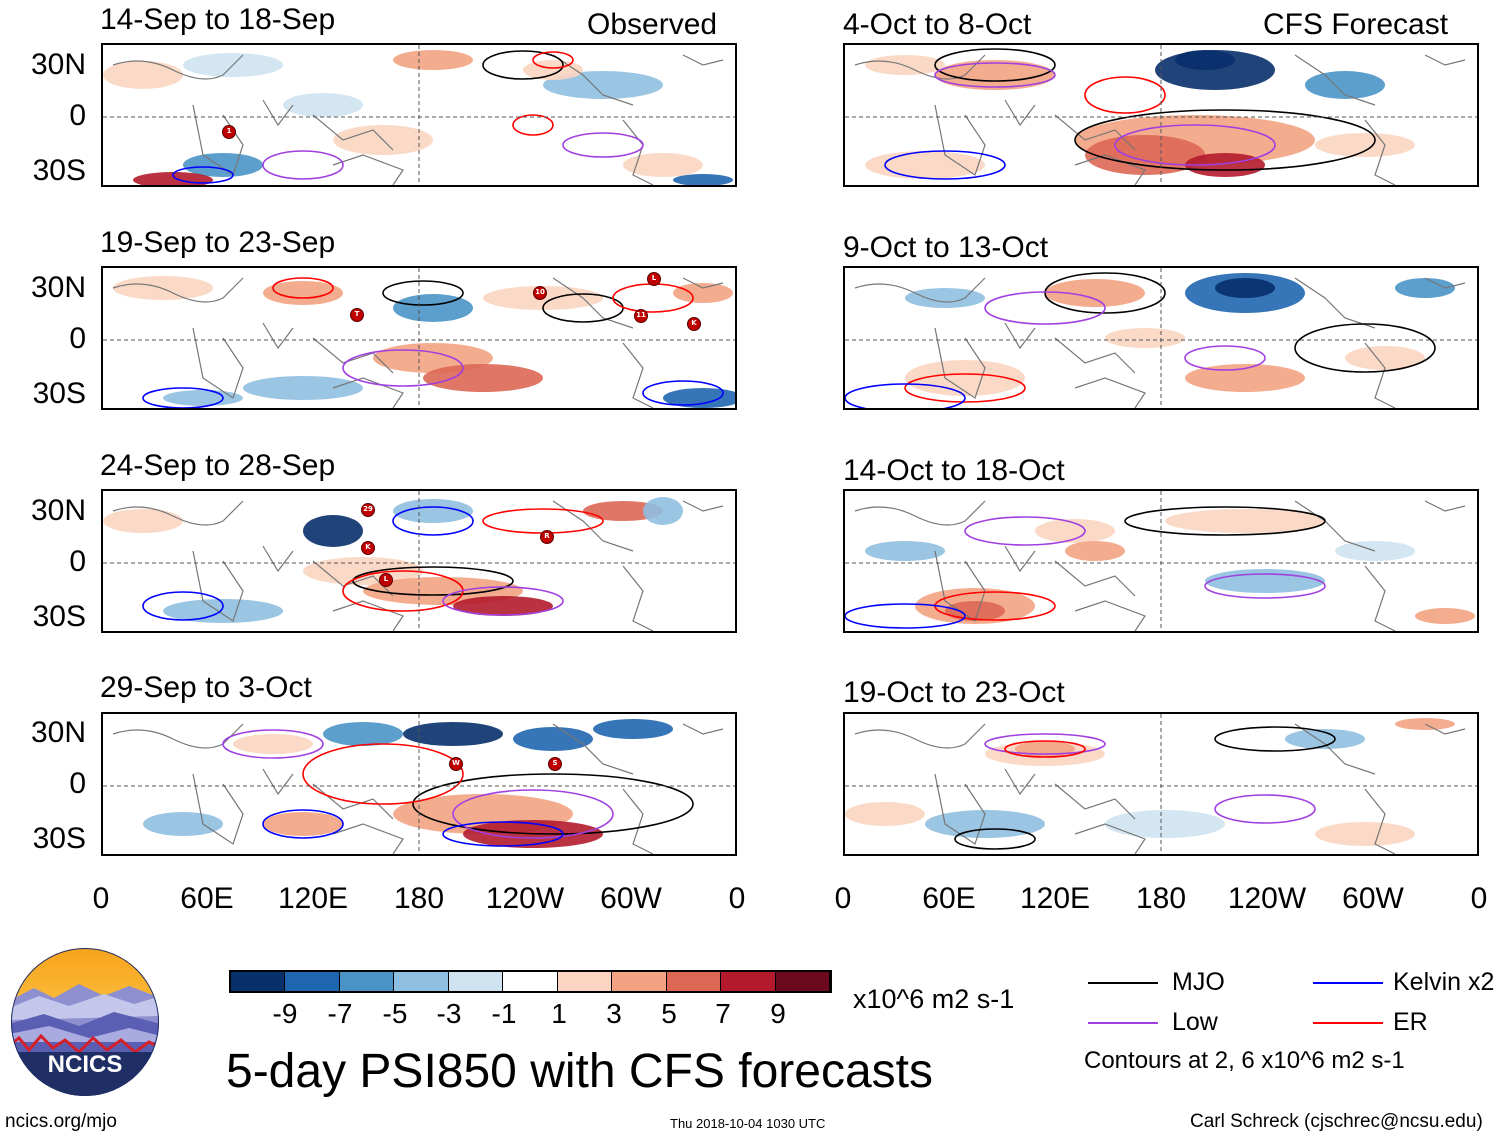 This screenshot has width=1510, height=1137. What do you see at coordinates (1479, 898) in the screenshot?
I see `lon-label: 0` at bounding box center [1479, 898].